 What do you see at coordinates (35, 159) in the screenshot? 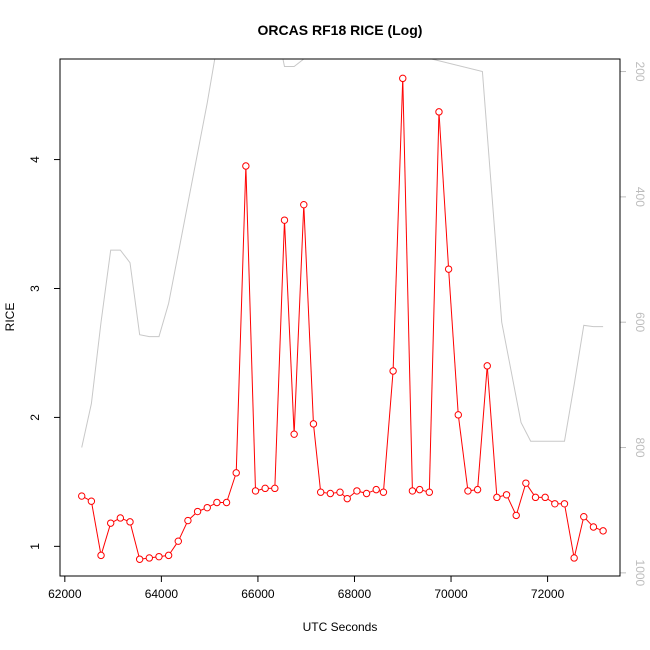
I see `y-tick-label: 4` at bounding box center [35, 159].